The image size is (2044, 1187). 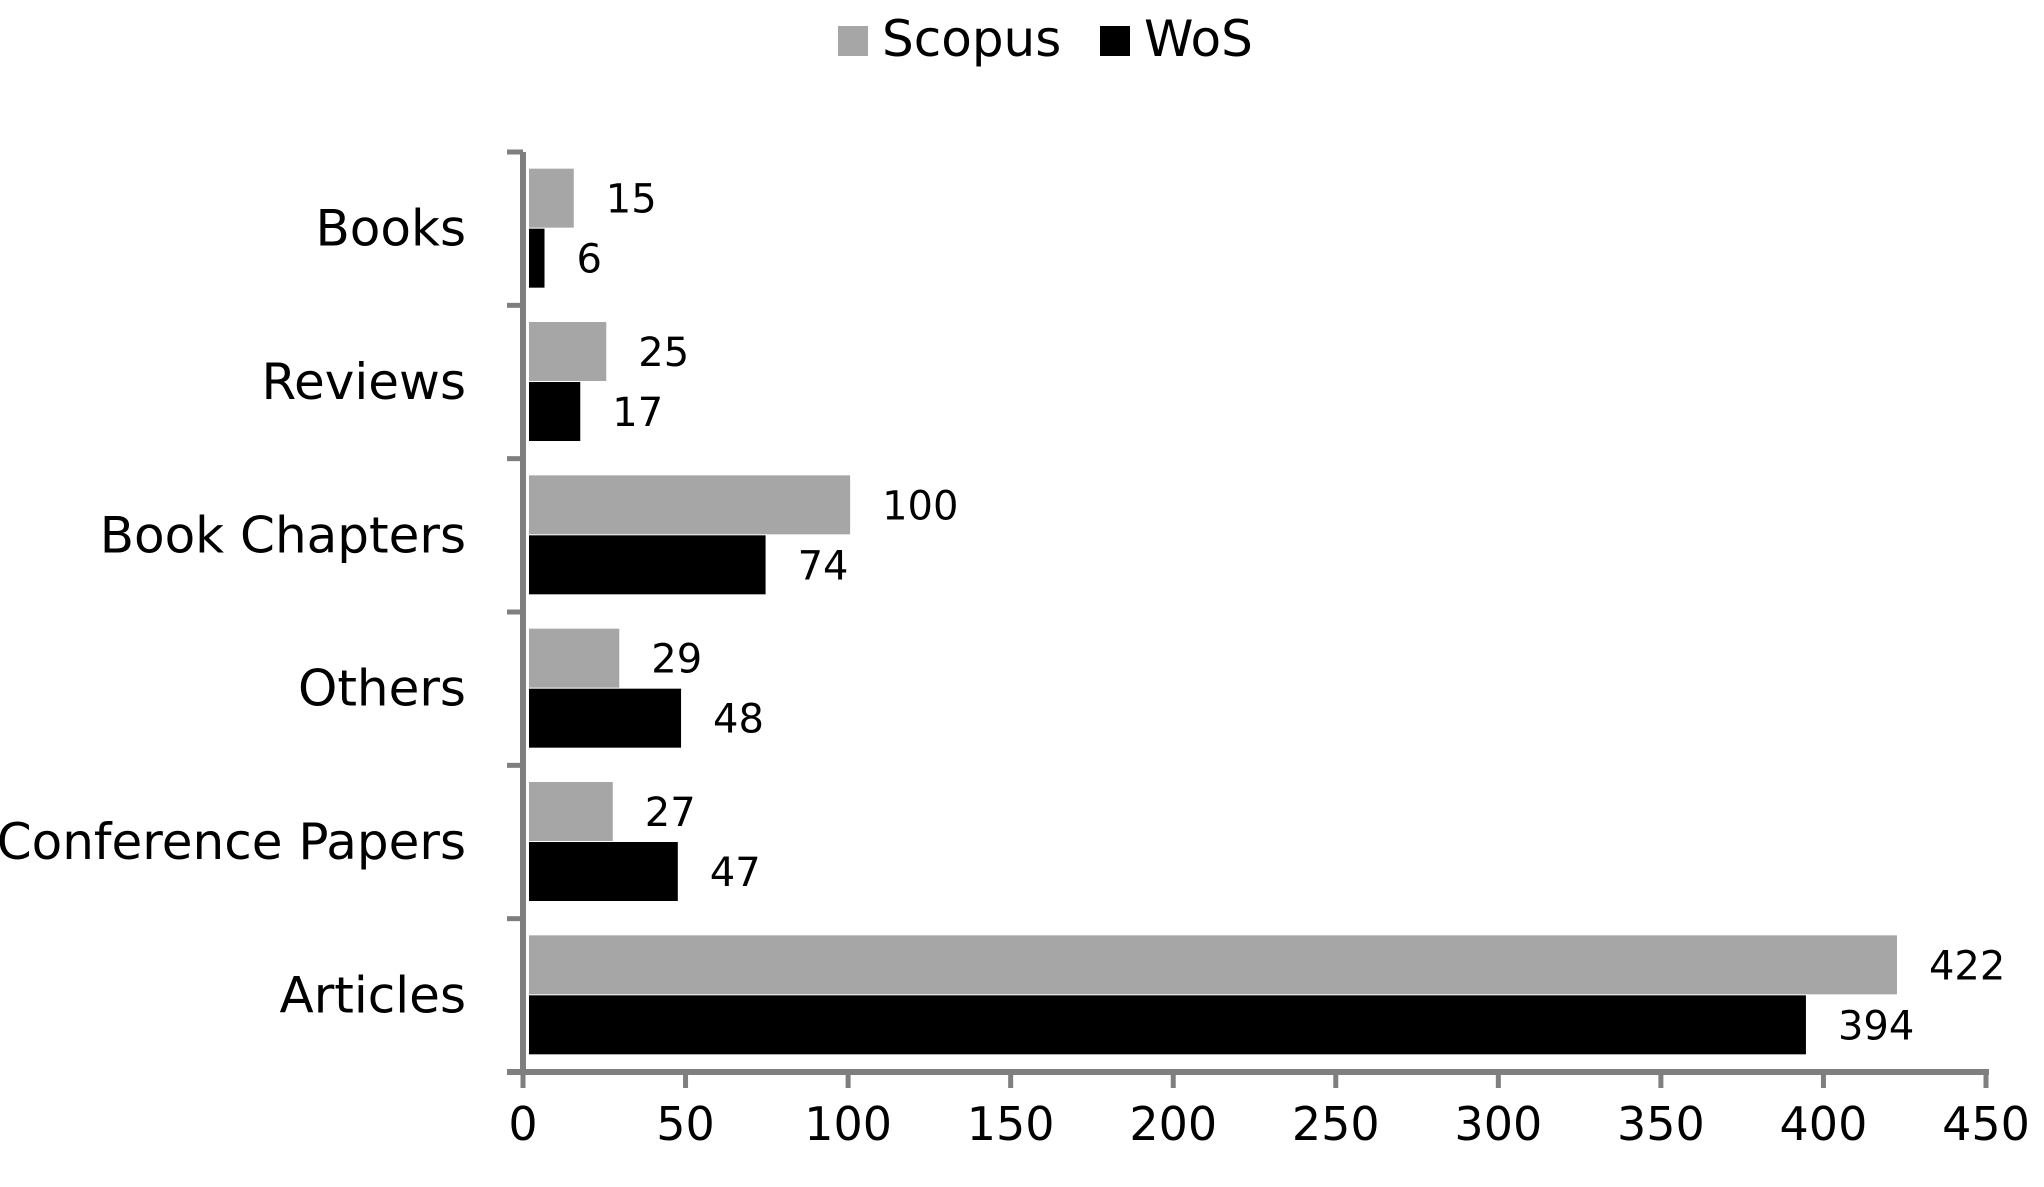 I want to click on bar-scopus-articles, so click(x=1213, y=965).